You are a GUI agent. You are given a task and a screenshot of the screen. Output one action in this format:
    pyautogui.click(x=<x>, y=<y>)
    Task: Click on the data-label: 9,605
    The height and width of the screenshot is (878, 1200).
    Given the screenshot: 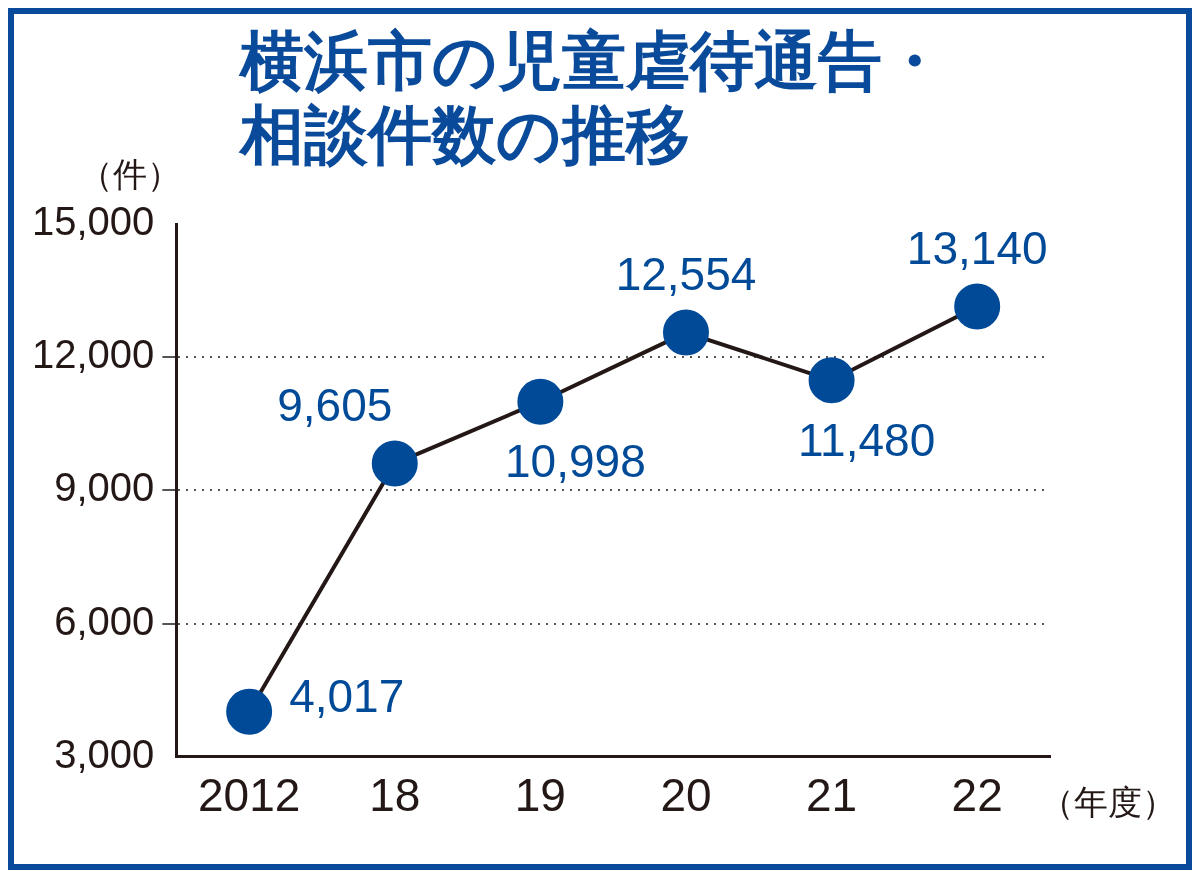 What is the action you would take?
    pyautogui.click(x=335, y=405)
    